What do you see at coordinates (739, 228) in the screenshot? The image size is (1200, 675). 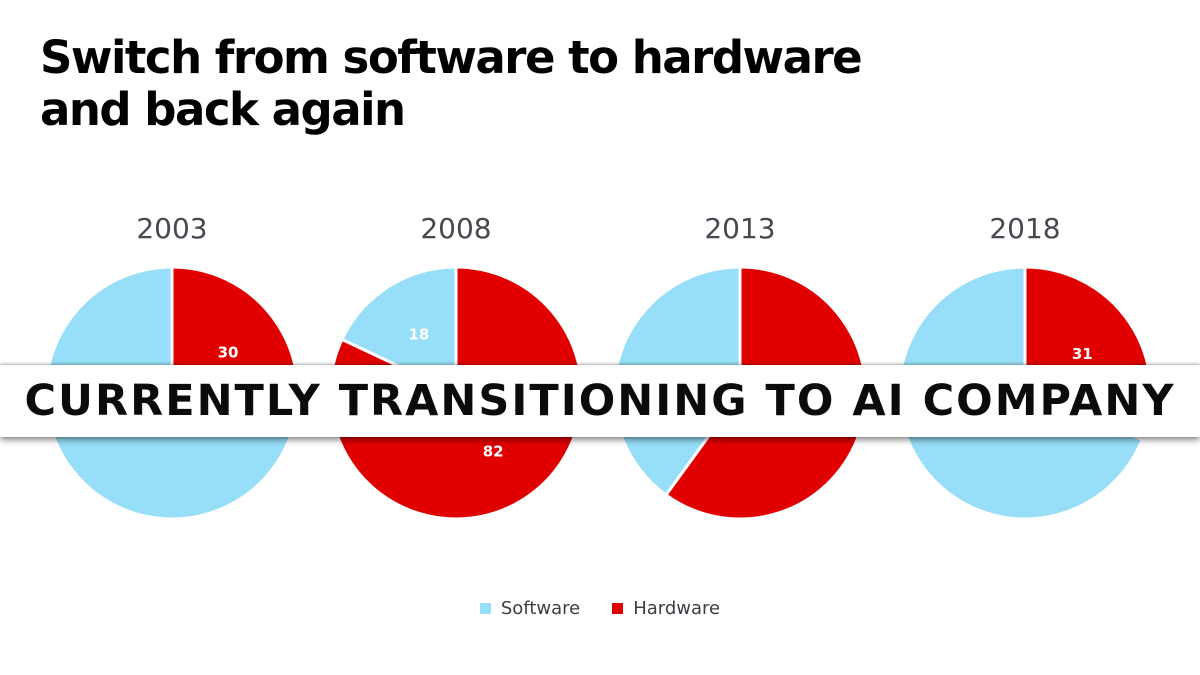 I see `pie-year-label: 2013` at bounding box center [739, 228].